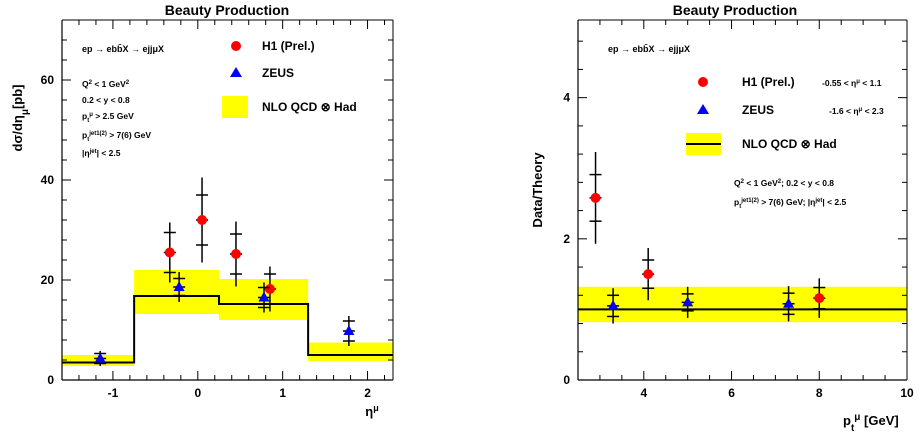 This screenshot has width=918, height=436. Describe the element at coordinates (649, 49) in the screenshot. I see `right-process-label: ep → ebb̄X → ejjμX` at that location.